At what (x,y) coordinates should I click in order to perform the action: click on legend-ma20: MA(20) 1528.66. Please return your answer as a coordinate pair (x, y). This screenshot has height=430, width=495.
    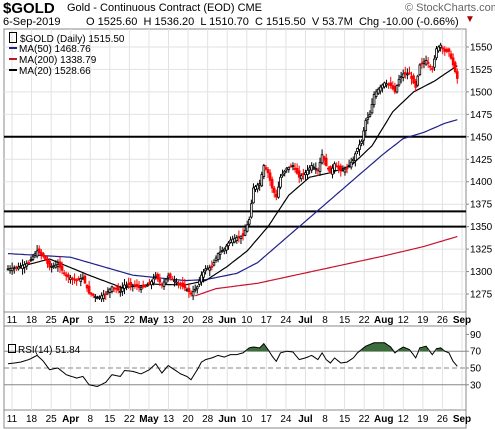
    Looking at the image, I should click on (50, 71).